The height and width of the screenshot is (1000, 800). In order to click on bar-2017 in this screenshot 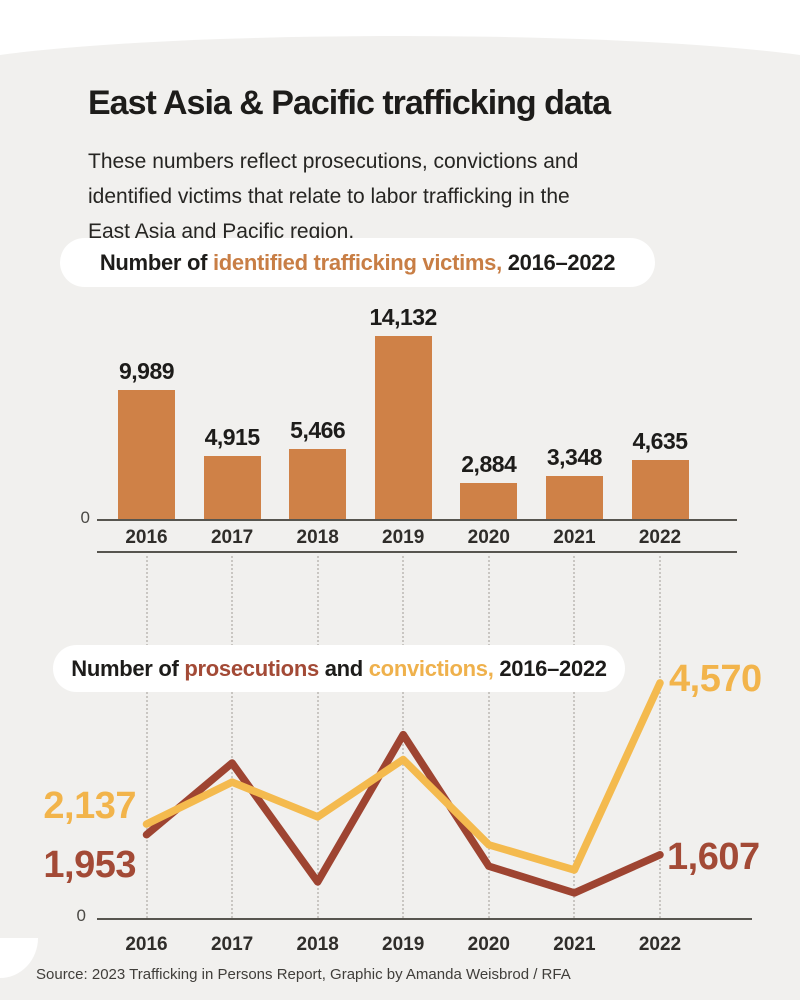, I will do `click(232, 488)`.